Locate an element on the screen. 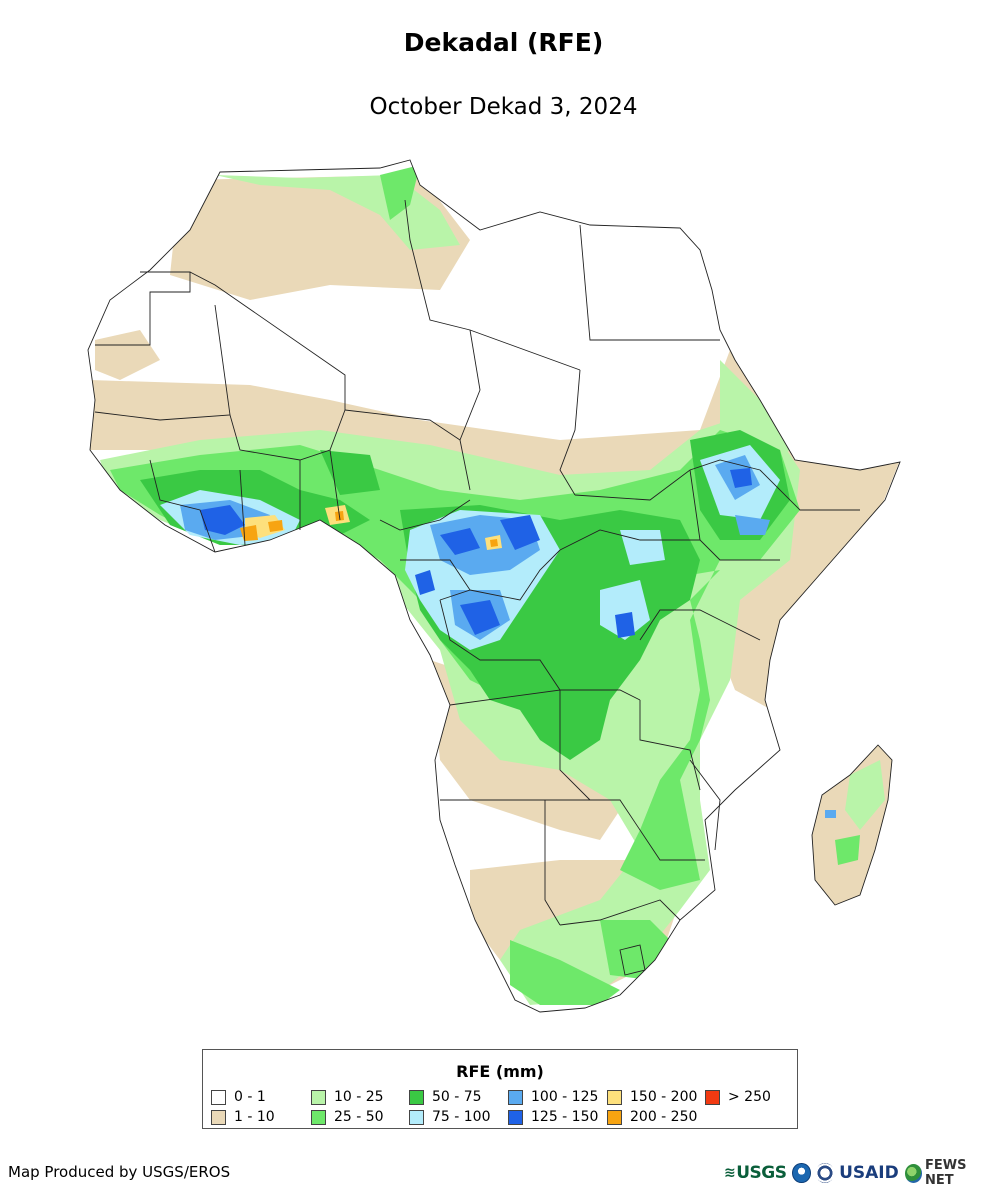 The height and width of the screenshot is (1200, 1007). legend-label: > 250 is located at coordinates (749, 1097).